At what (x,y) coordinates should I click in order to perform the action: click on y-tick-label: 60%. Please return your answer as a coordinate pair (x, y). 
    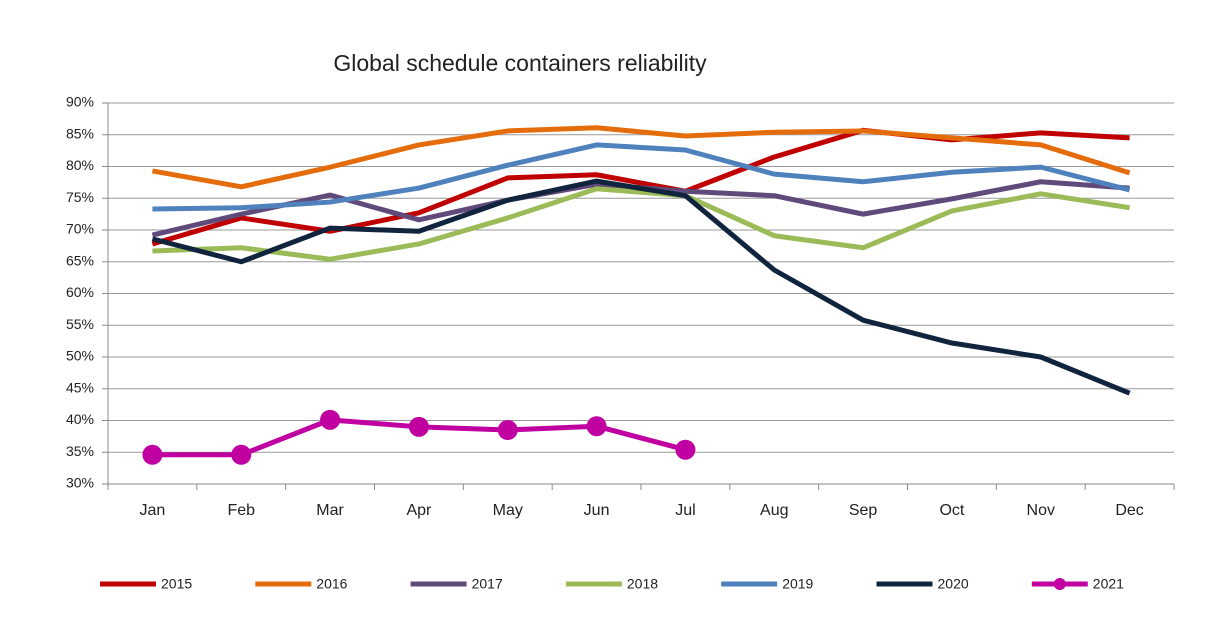
    Looking at the image, I should click on (80, 292).